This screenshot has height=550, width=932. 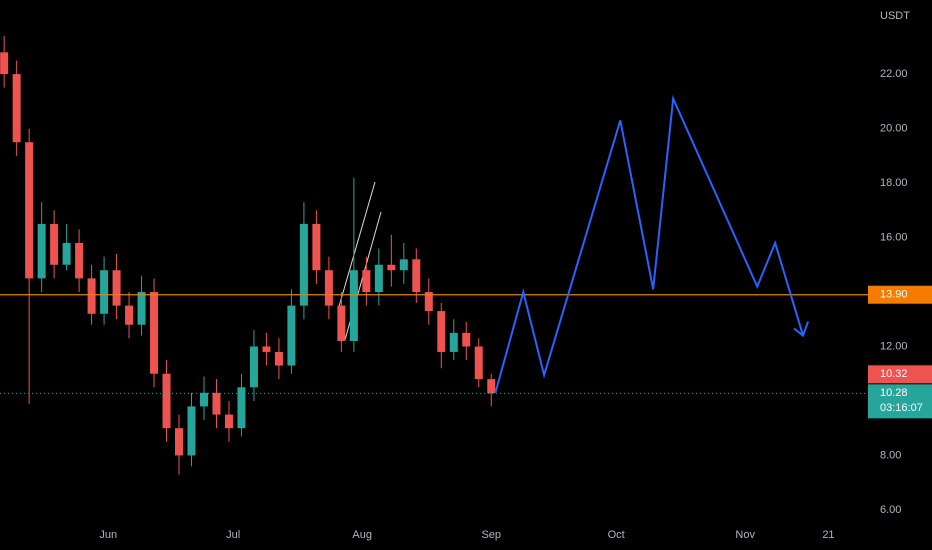 What do you see at coordinates (894, 346) in the screenshot?
I see `y-tick-label: 12.00` at bounding box center [894, 346].